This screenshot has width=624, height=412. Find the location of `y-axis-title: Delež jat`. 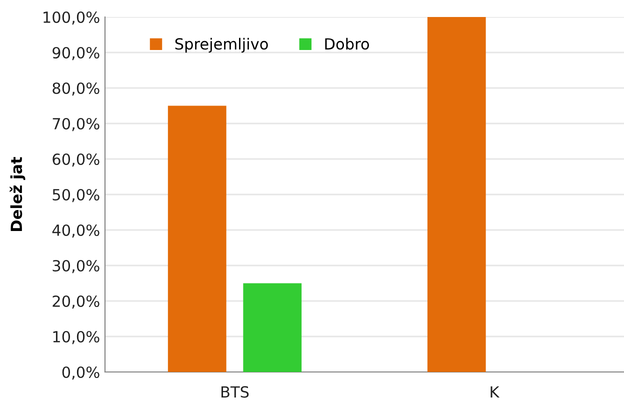

y-axis-title: Delež jat is located at coordinates (18, 194).